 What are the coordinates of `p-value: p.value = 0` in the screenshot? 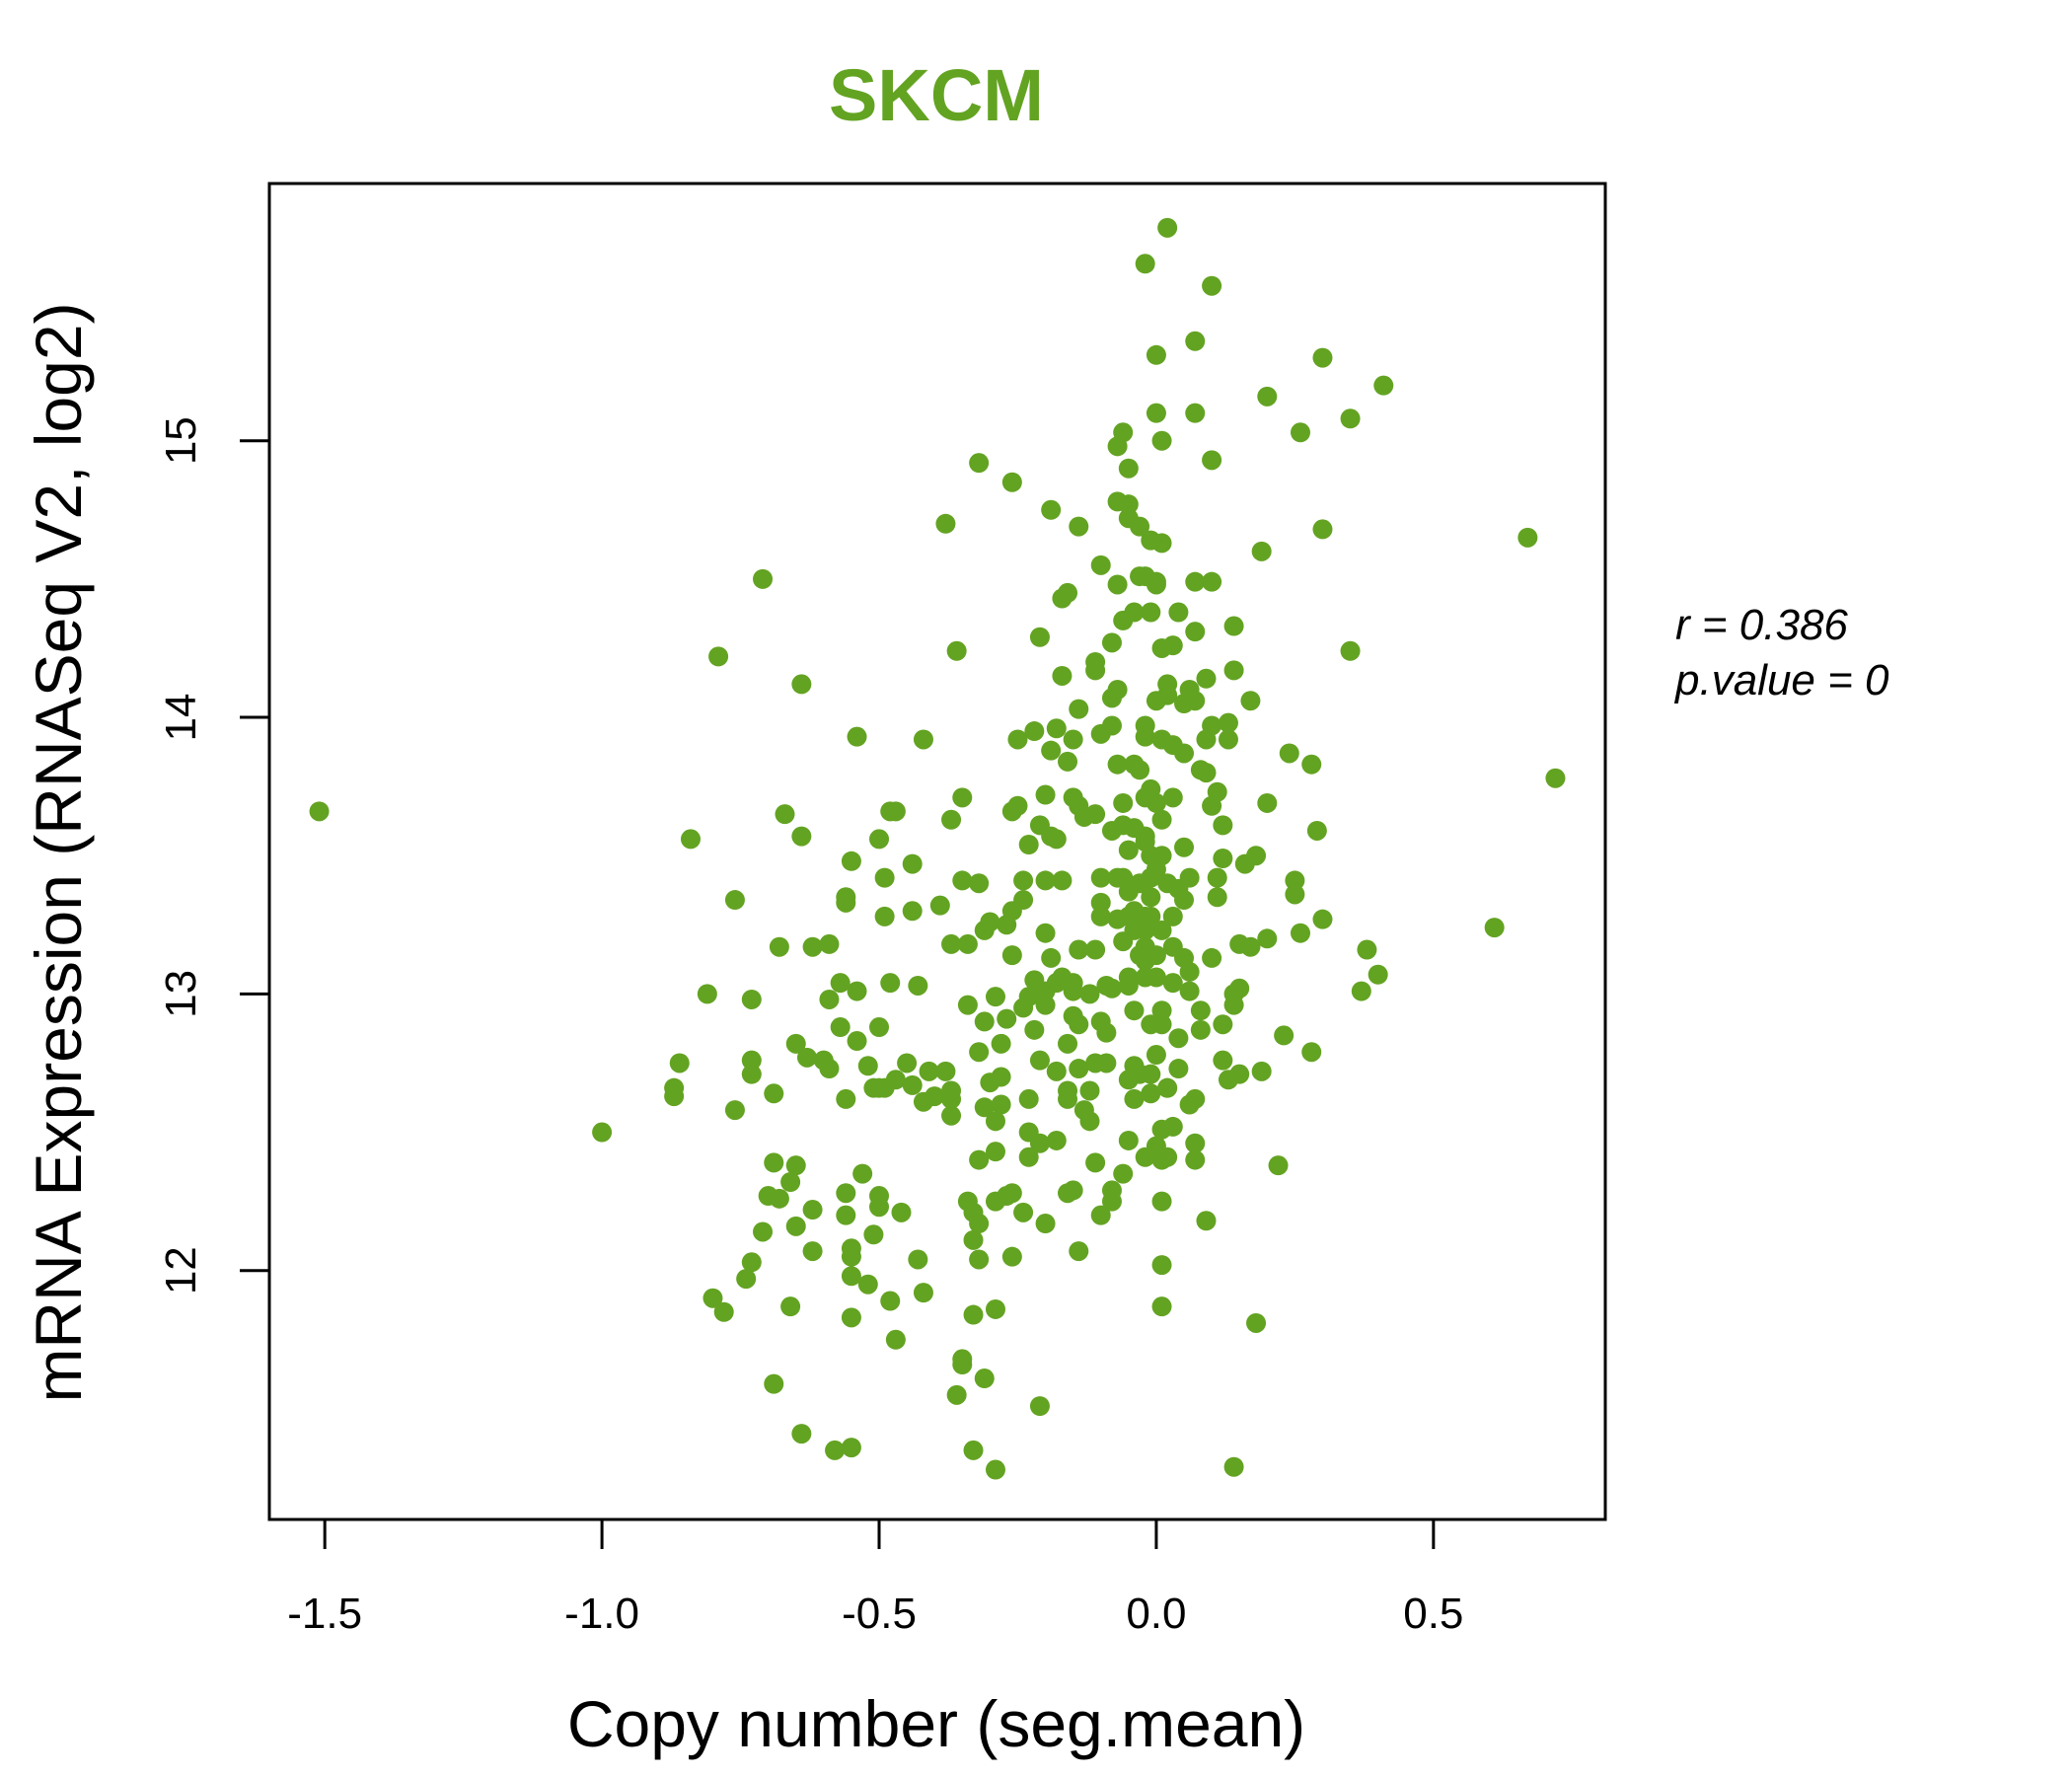 It's located at (1781, 680).